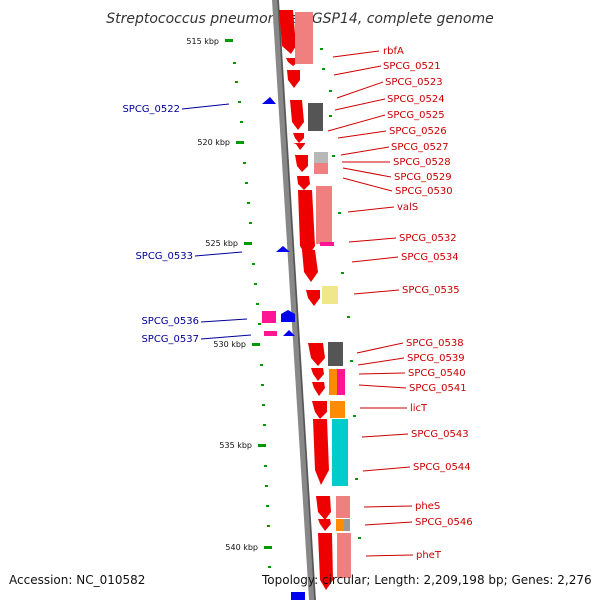  I want to click on gene-label-spcg-0534: SPCG_0534, so click(430, 257).